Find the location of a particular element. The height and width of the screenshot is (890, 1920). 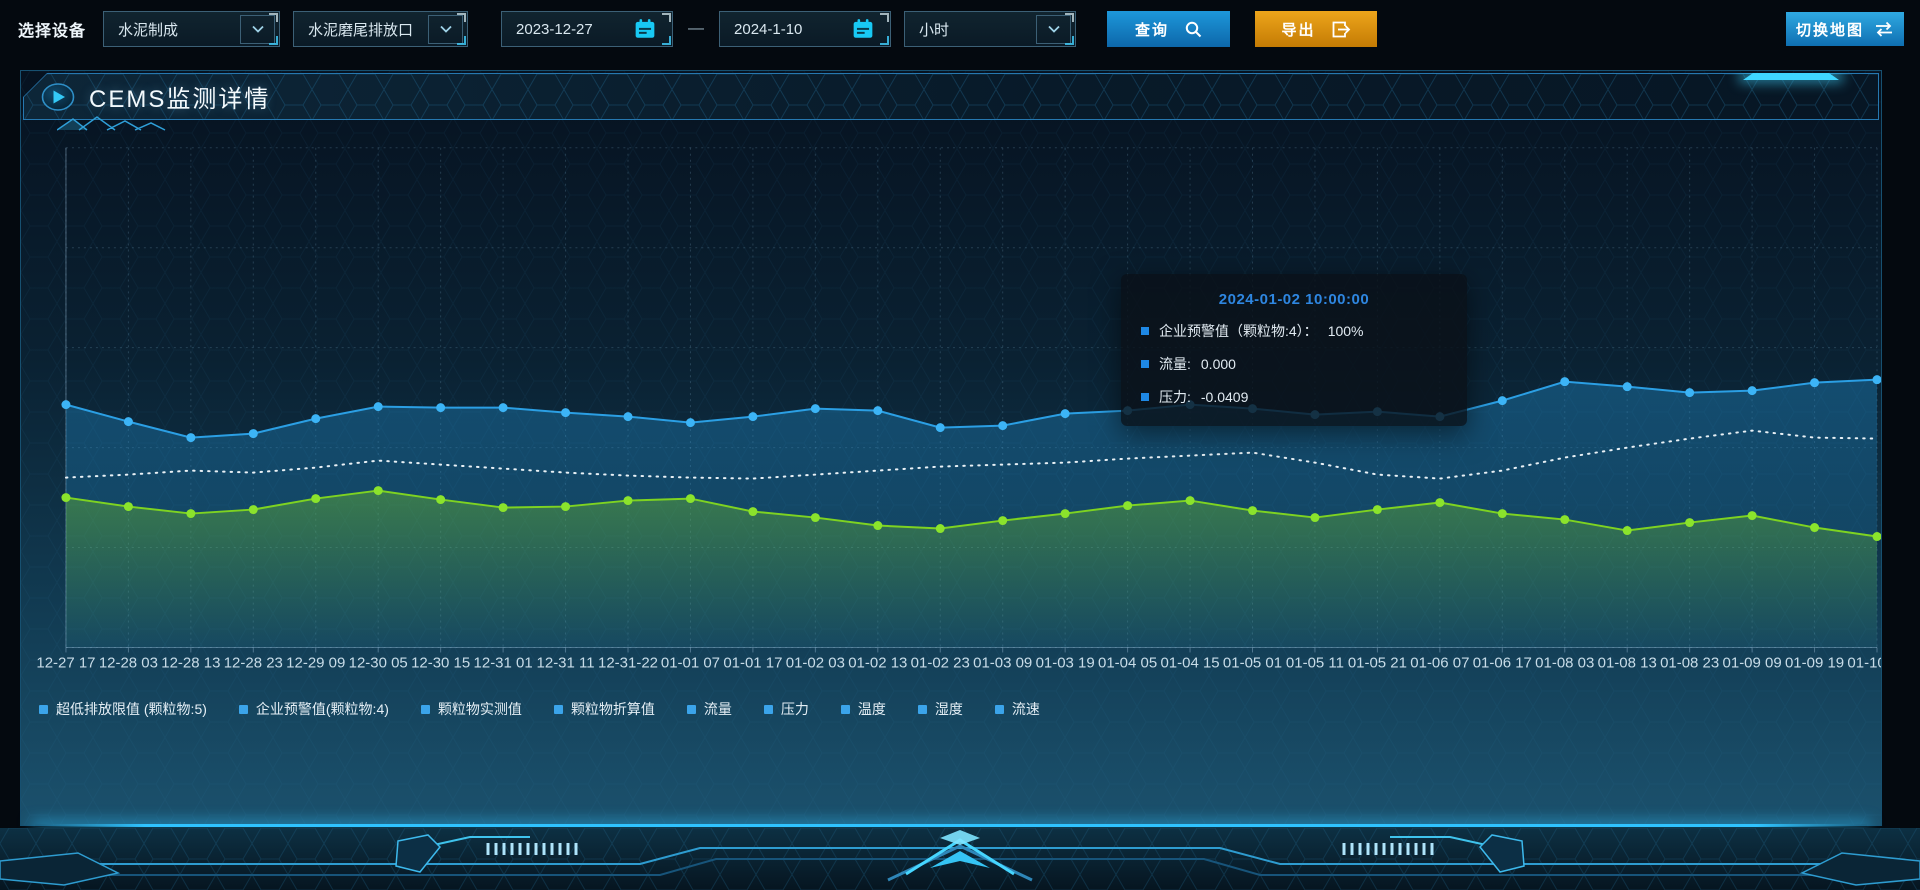

tooltip-row-value: 0.000 is located at coordinates (1218, 364).